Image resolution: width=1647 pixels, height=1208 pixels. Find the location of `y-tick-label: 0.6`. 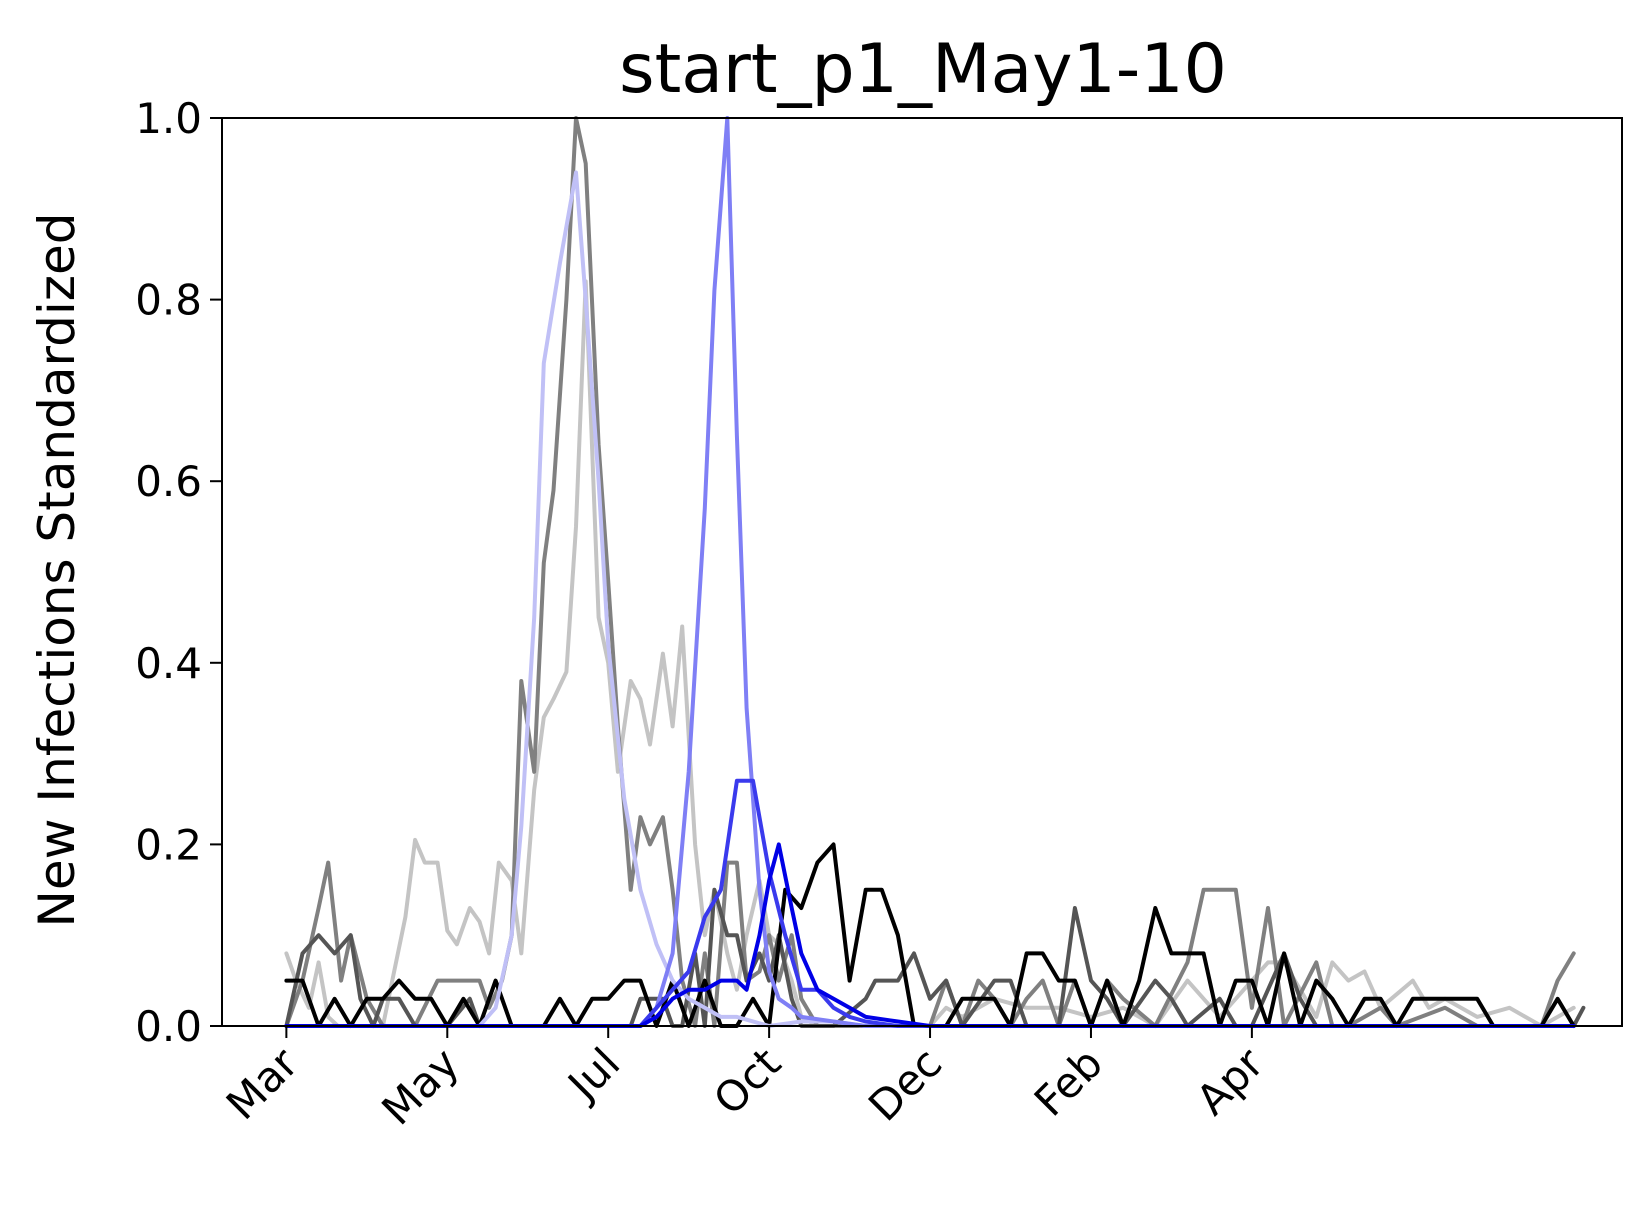

y-tick-label: 0.6 is located at coordinates (168, 481).